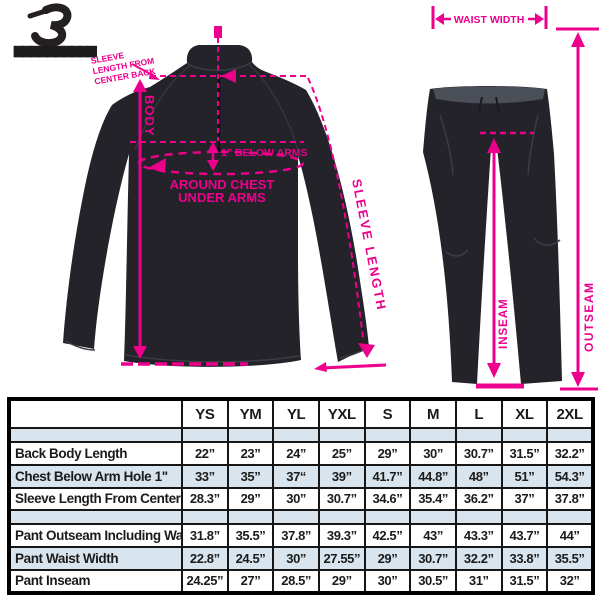 The width and height of the screenshot is (600, 600). Describe the element at coordinates (433, 413) in the screenshot. I see `size-column-header: M` at that location.